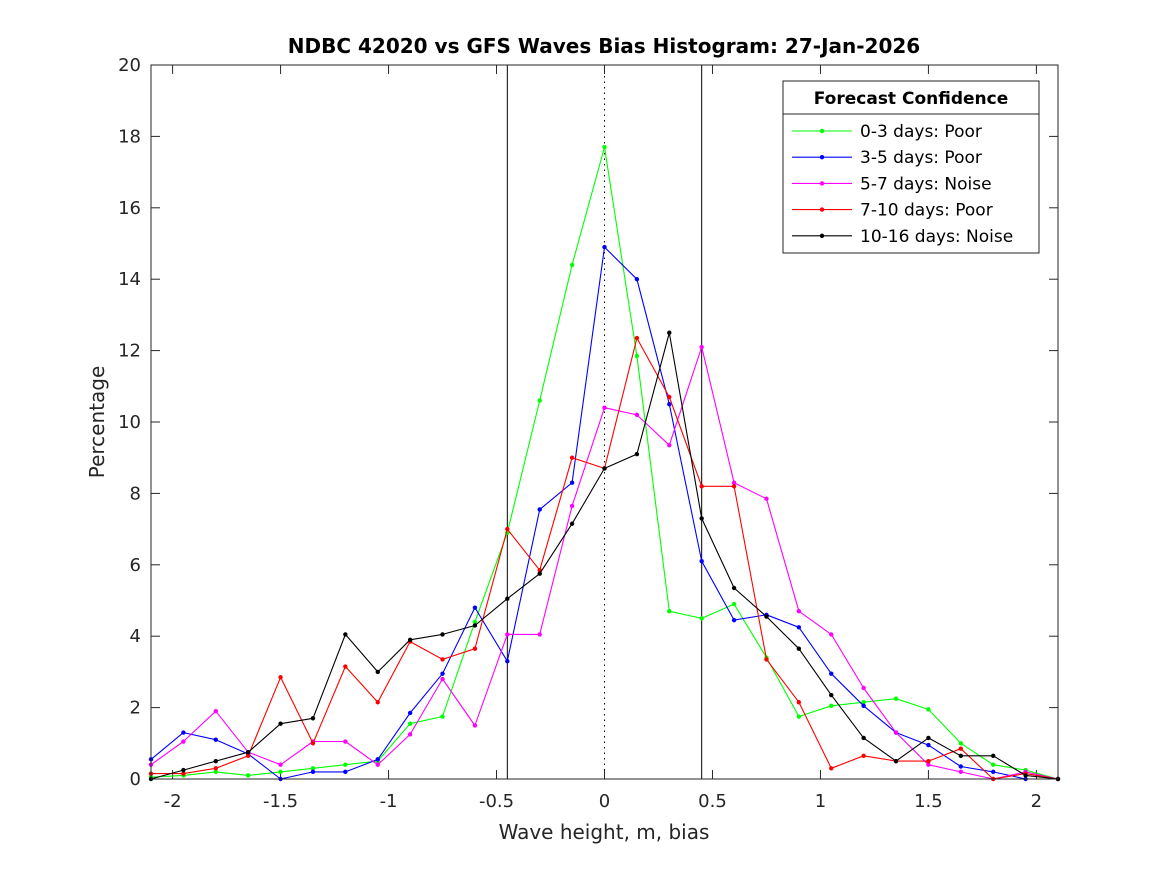  What do you see at coordinates (1036, 801) in the screenshot?
I see `x-tick-label: 2` at bounding box center [1036, 801].